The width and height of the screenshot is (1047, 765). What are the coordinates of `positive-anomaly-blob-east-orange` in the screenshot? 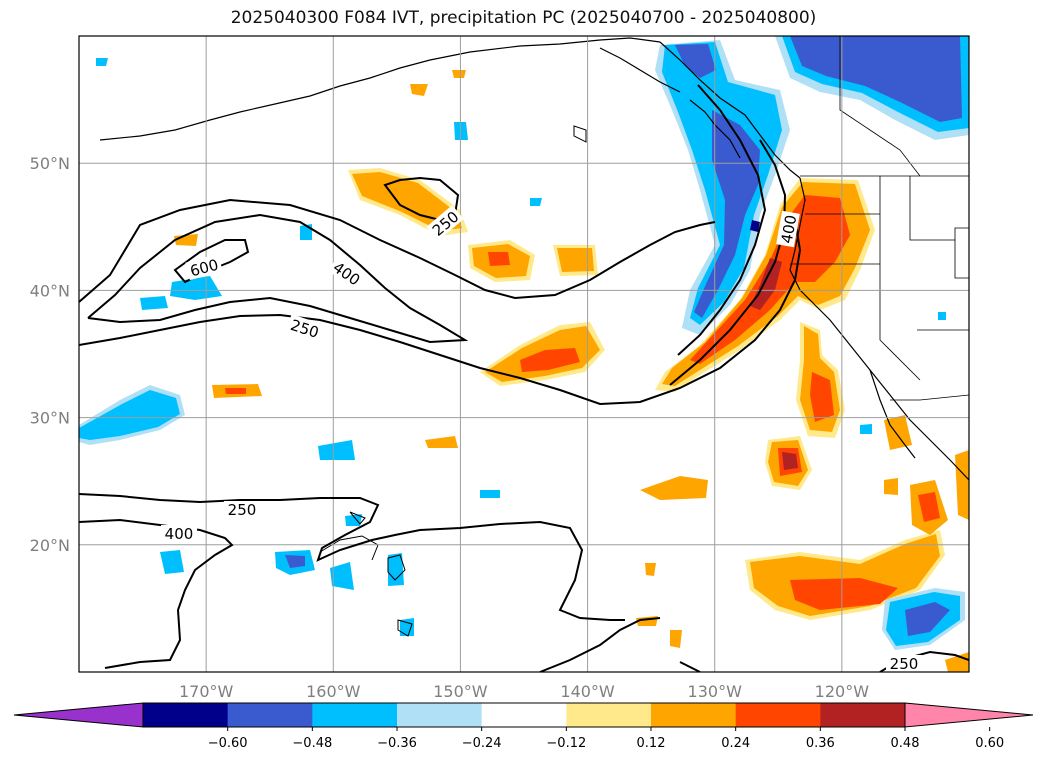 It's located at (575, 260).